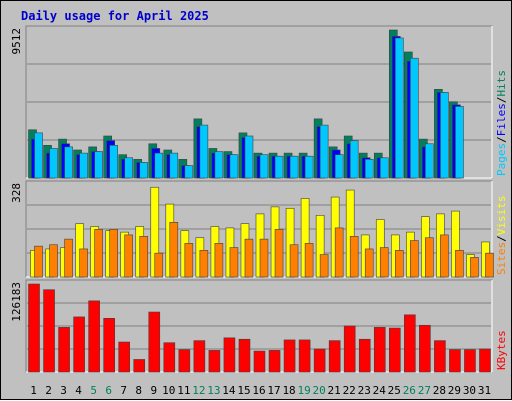 The height and width of the screenshot is (401, 512). Describe the element at coordinates (63, 390) in the screenshot. I see `x-tick-label: 3` at that location.